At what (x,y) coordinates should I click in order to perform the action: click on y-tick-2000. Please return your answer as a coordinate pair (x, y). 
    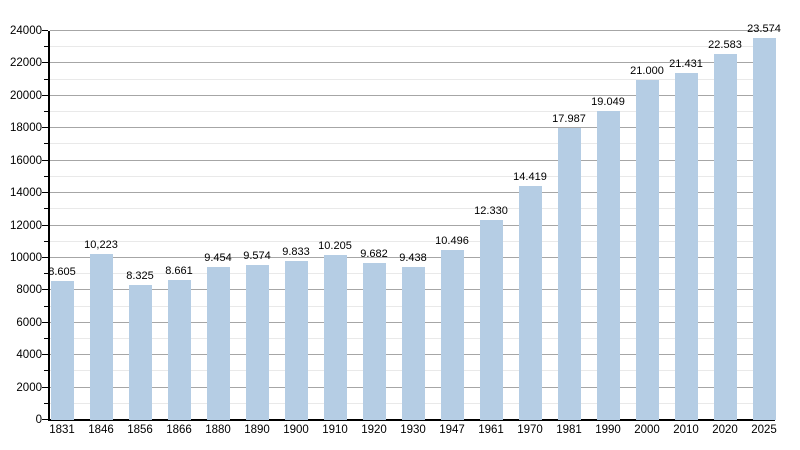
    Looking at the image, I should click on (45, 387).